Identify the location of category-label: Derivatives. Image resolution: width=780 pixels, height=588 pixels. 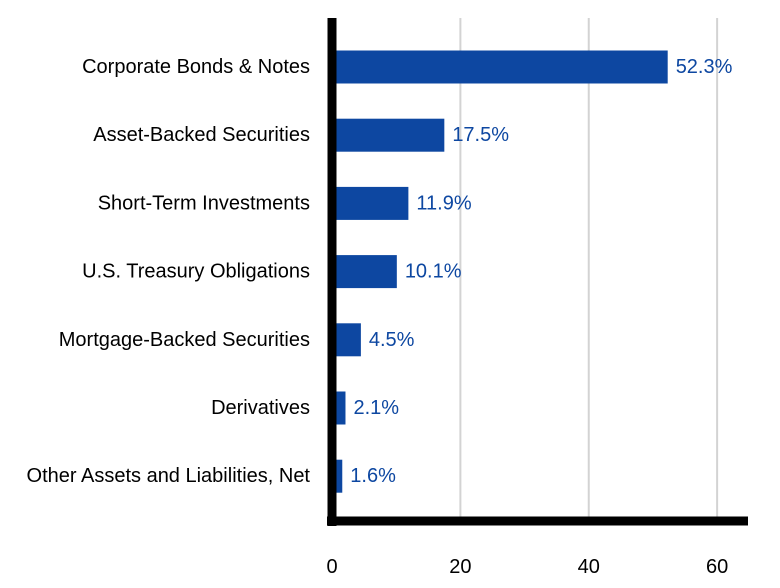
(260, 408).